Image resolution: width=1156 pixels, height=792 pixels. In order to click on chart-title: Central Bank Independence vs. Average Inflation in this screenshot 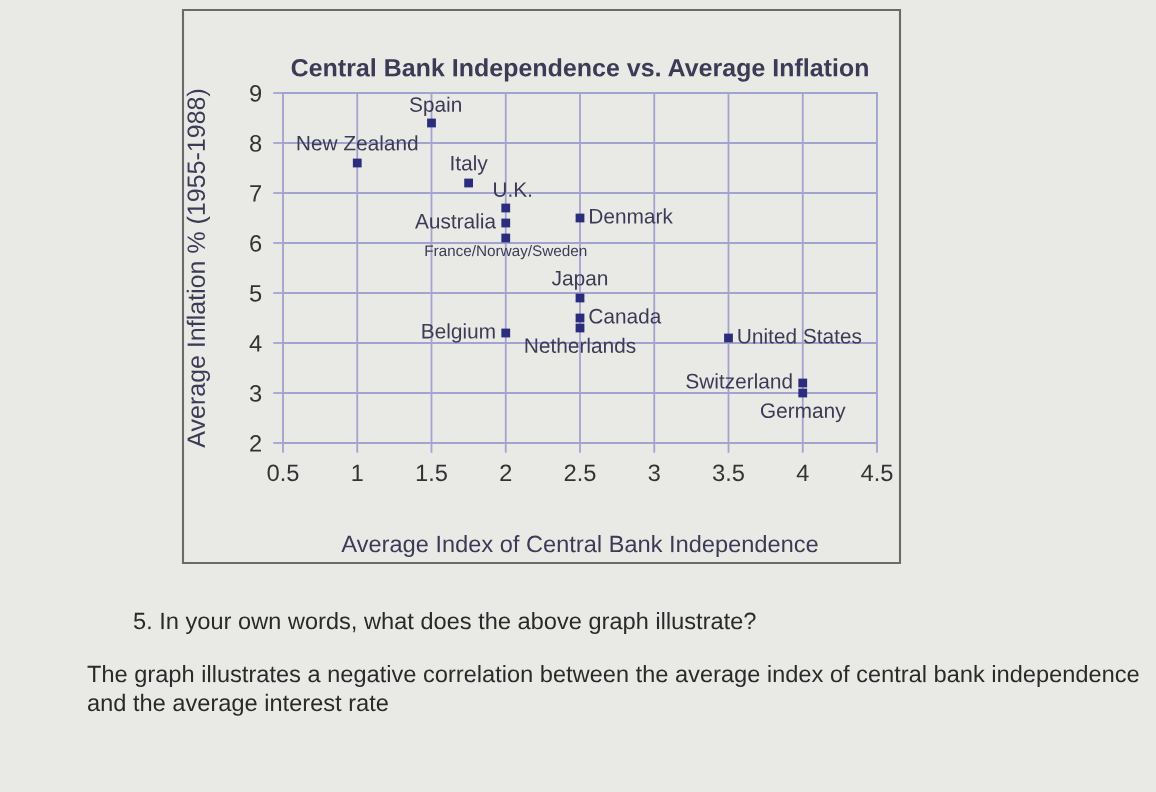, I will do `click(579, 70)`.